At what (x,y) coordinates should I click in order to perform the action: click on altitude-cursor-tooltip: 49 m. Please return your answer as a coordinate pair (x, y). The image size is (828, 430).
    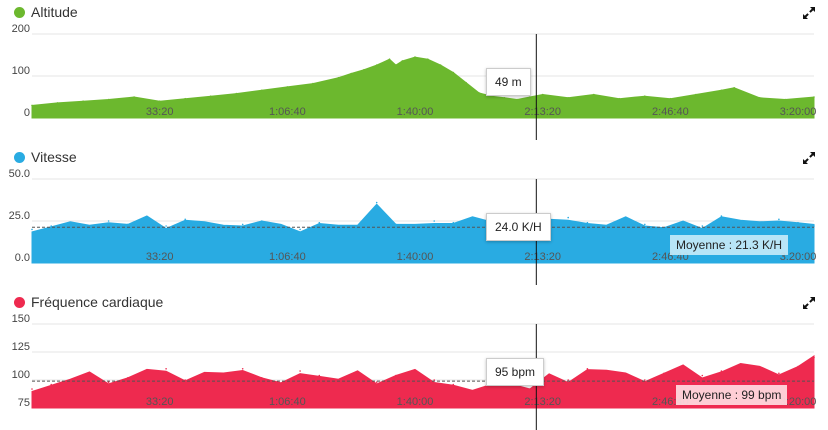
    Looking at the image, I should click on (508, 82).